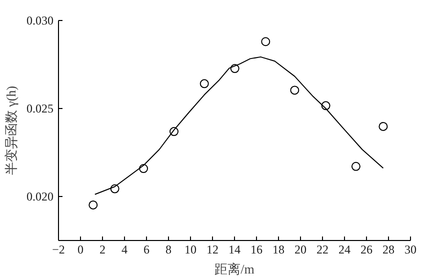 The width and height of the screenshot is (435, 279). What do you see at coordinates (344, 249) in the screenshot?
I see `x-tick-label: 24` at bounding box center [344, 249].